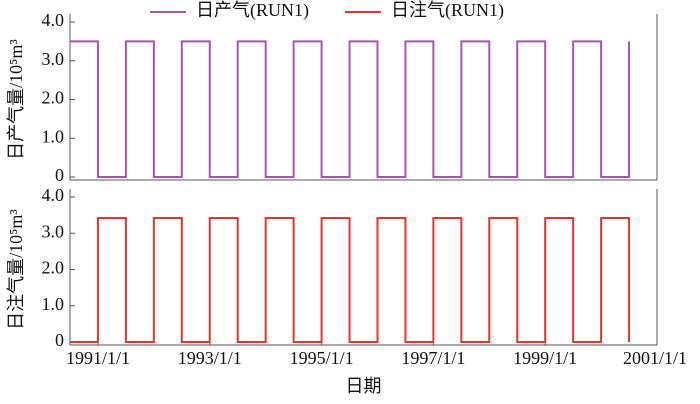 Image resolution: width=700 pixels, height=404 pixels. Describe the element at coordinates (433, 358) in the screenshot. I see `x-tick-label: 1997/1/1` at that location.